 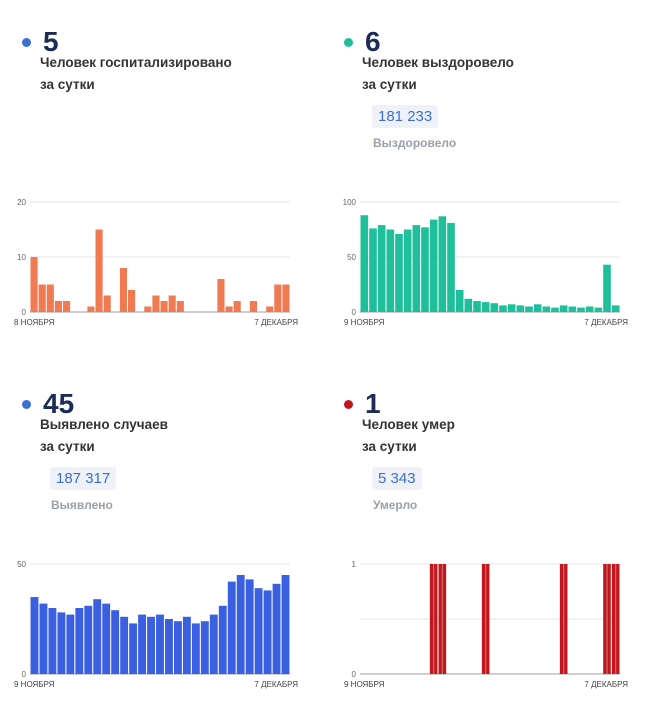 I want to click on recovered-description: Человек выздоровело за сутки, so click(x=492, y=74).